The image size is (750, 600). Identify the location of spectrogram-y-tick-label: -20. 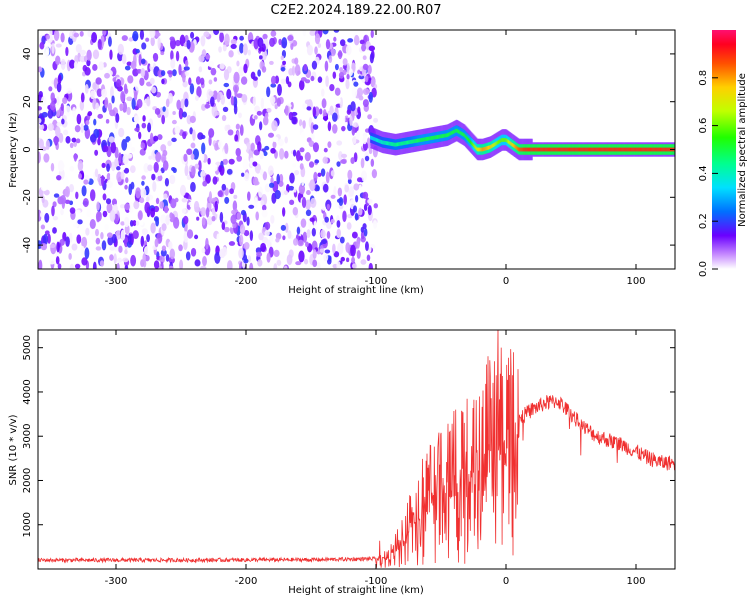
(27, 197).